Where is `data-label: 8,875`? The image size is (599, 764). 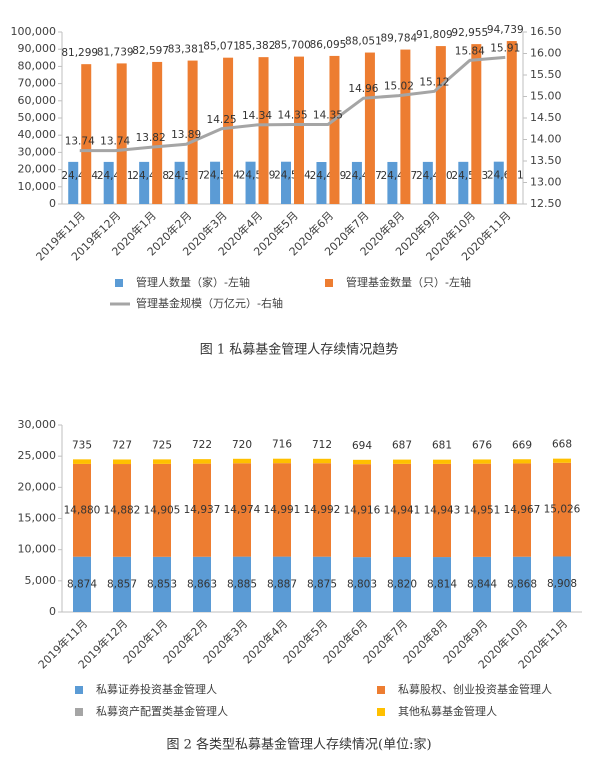 data-label: 8,875 is located at coordinates (322, 584).